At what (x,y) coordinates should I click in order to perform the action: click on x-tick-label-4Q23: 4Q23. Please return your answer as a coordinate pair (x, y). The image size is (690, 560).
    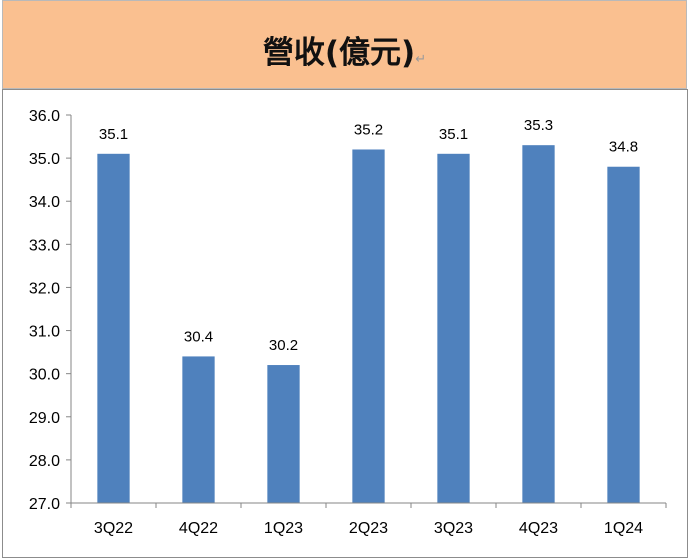
    Looking at the image, I should click on (538, 528).